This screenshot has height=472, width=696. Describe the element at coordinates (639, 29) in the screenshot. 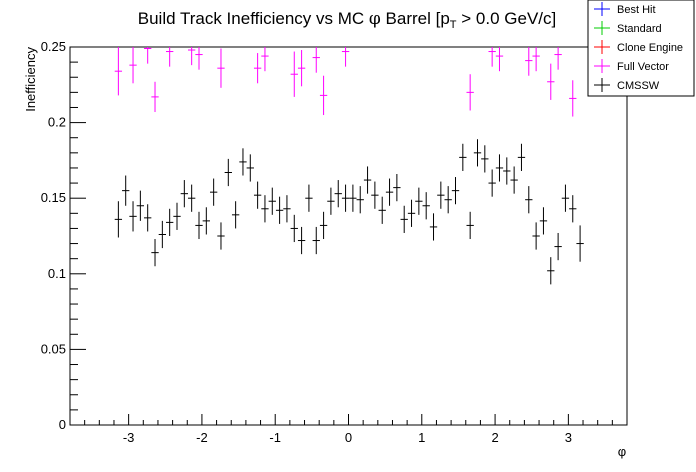

I see `legend-label: Standard` at that location.